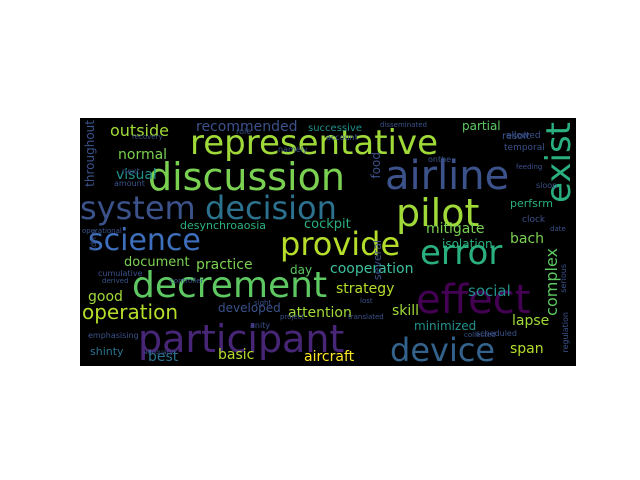  What do you see at coordinates (516, 136) in the screenshot?
I see `word-resolt: resolt` at bounding box center [516, 136].